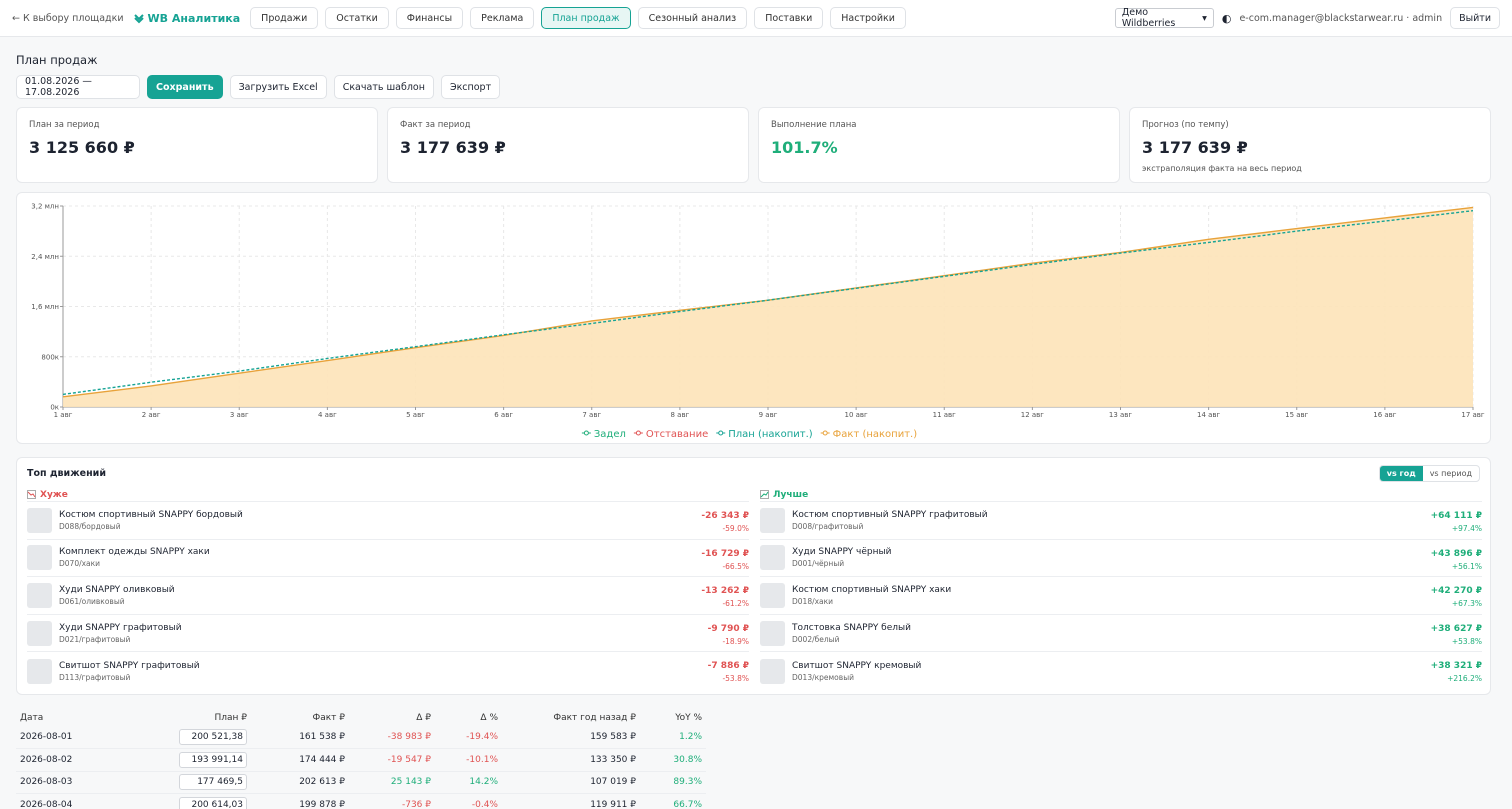 The width and height of the screenshot is (1512, 809). What do you see at coordinates (571, 760) in the screenshot?
I see `cell: 133 350 ₽` at bounding box center [571, 760].